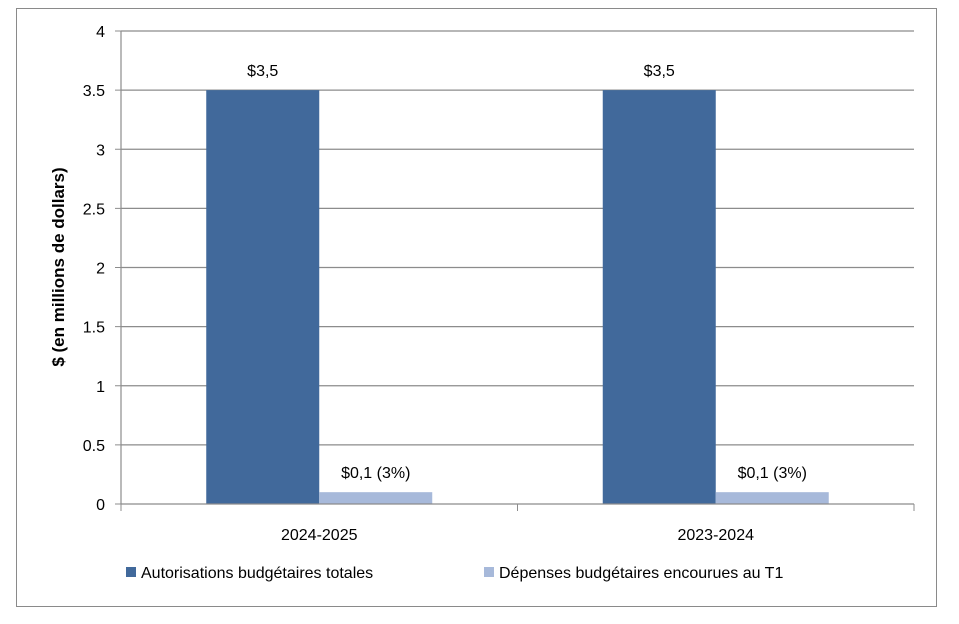 This screenshot has height=624, width=959. Describe the element at coordinates (100, 387) in the screenshot. I see `y-tick-label: 1` at that location.